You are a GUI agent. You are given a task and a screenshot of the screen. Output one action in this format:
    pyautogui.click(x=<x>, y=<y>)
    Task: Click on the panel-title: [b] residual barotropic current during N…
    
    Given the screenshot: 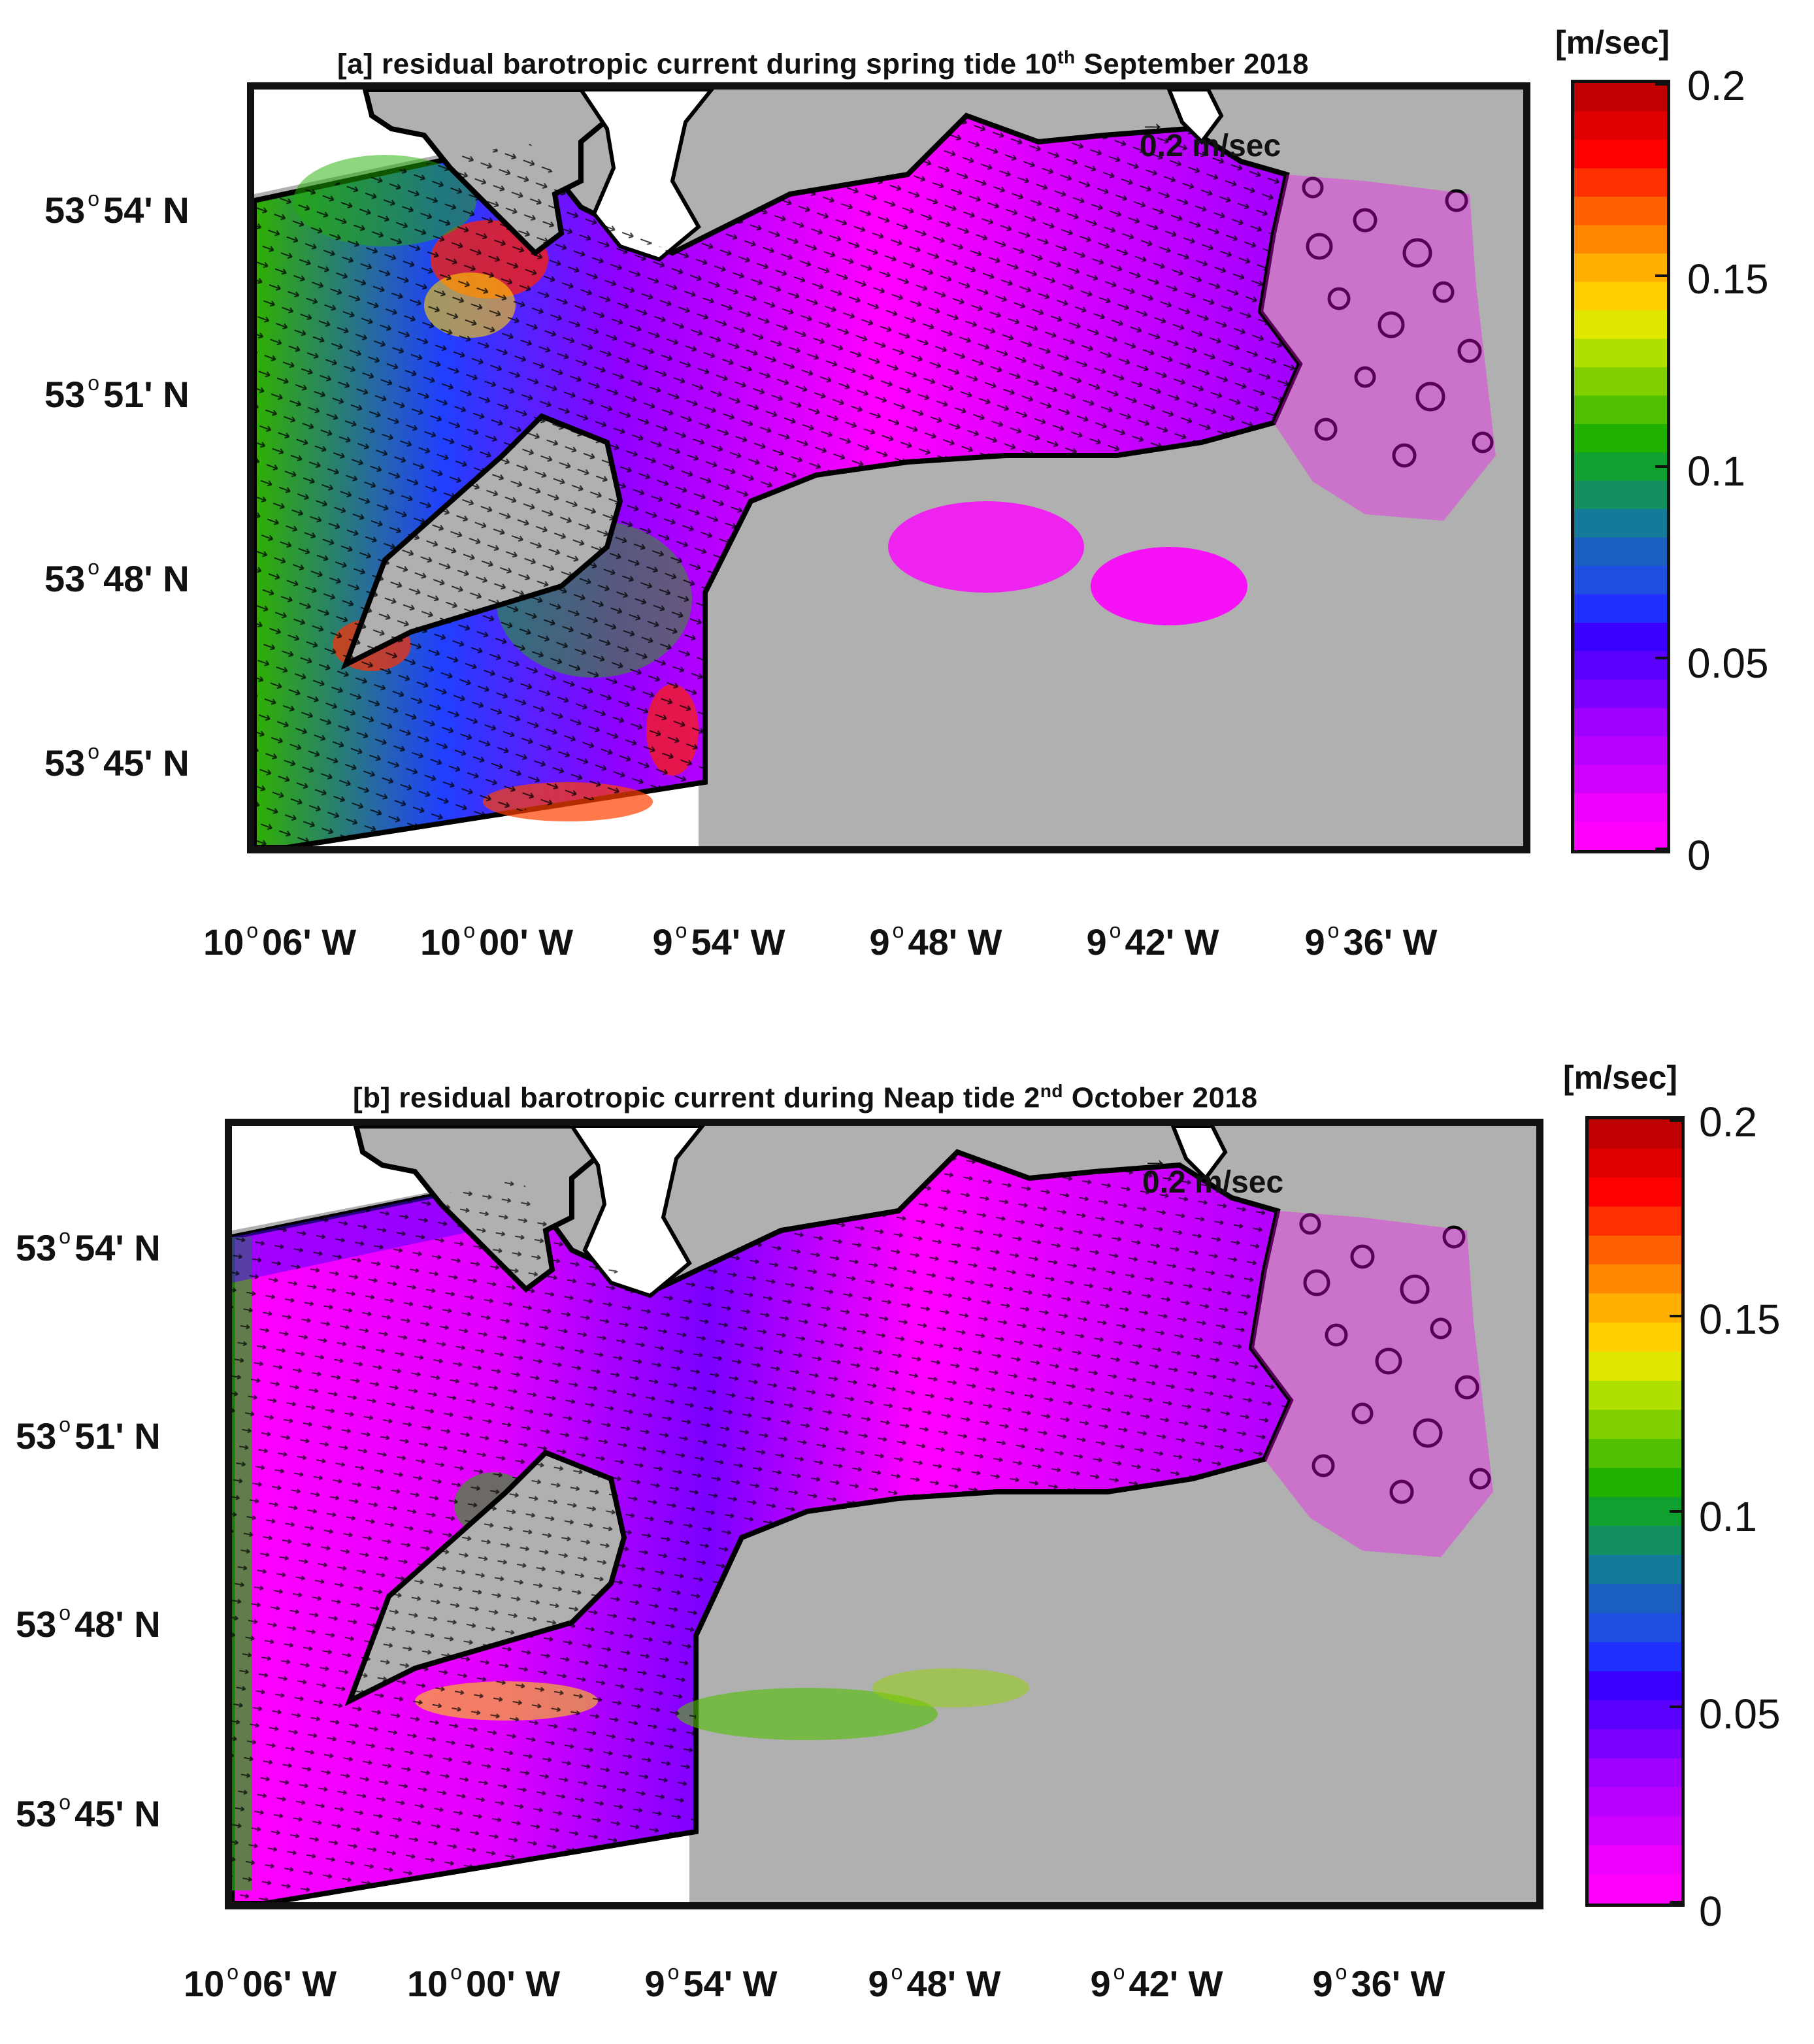 What is the action you would take?
    pyautogui.click(x=805, y=1097)
    